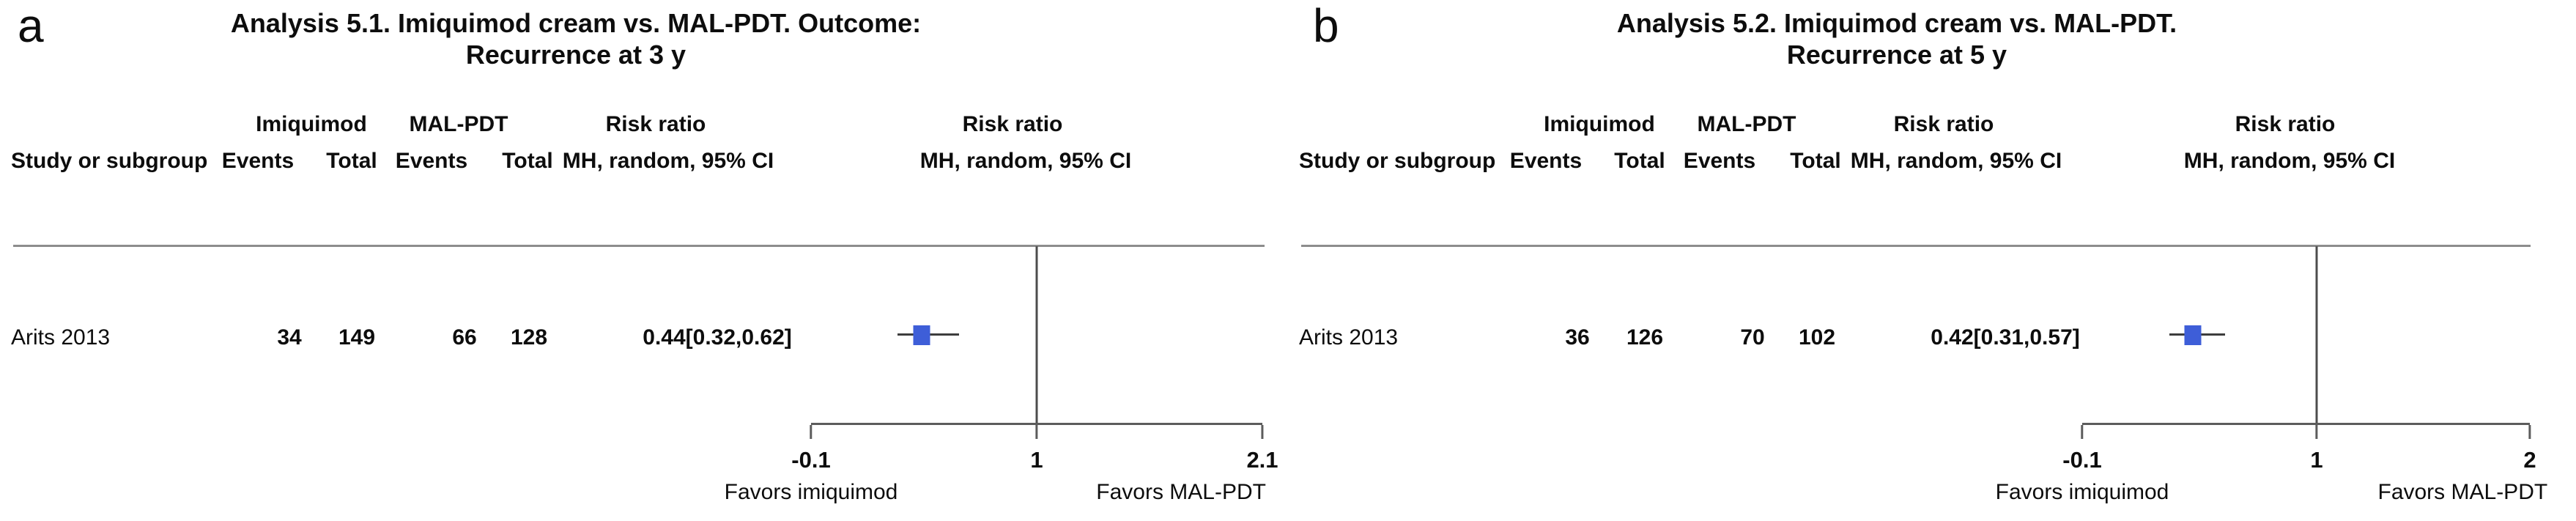 This screenshot has height=521, width=2576. What do you see at coordinates (357, 337) in the screenshot?
I see `total-imiquimod-value: 149` at bounding box center [357, 337].